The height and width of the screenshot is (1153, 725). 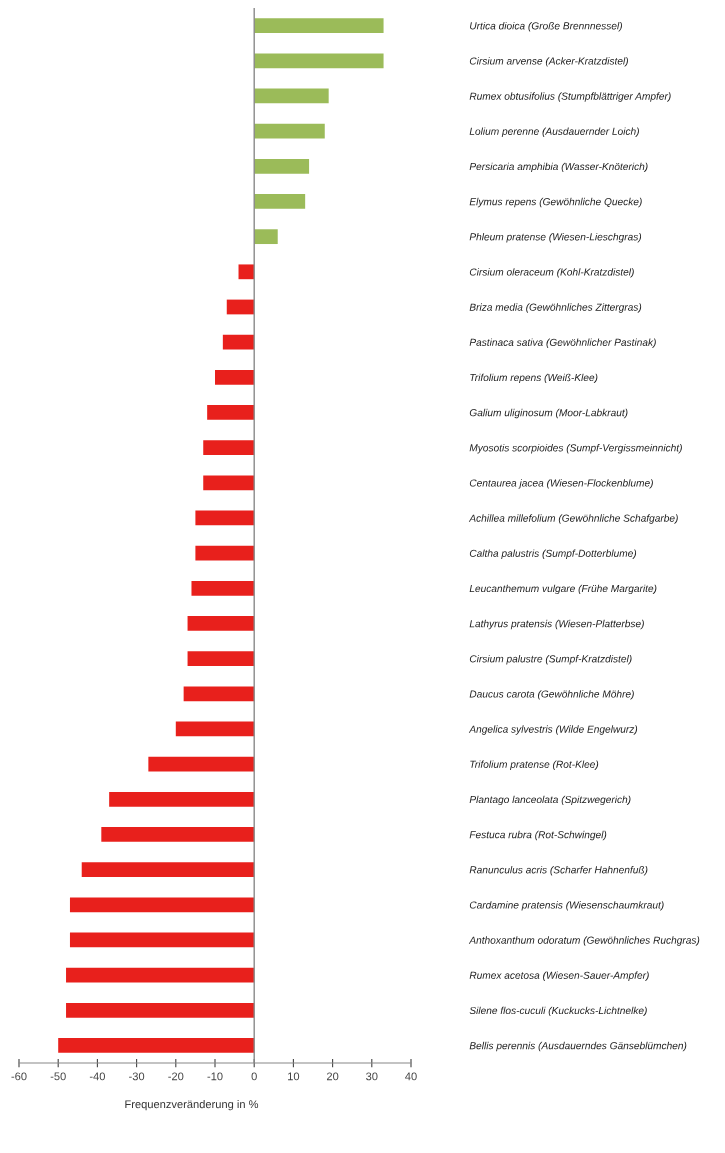 I want to click on y-tick-label: Bellis perennis (Ausdauerndes Gänseblümchen), so click(x=578, y=1046).